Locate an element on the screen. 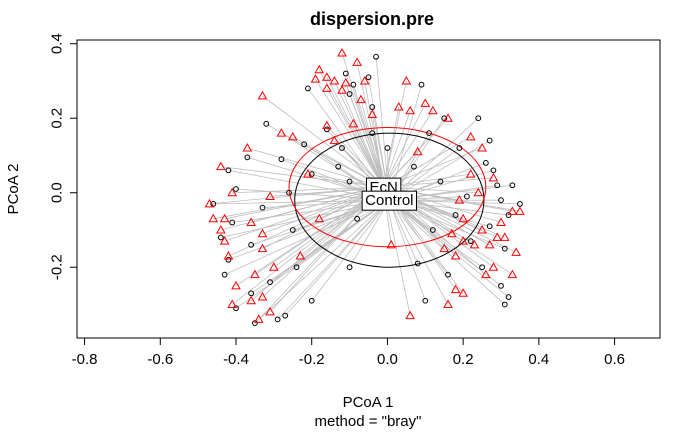  chart-title: dispersion.pre is located at coordinates (372, 19).